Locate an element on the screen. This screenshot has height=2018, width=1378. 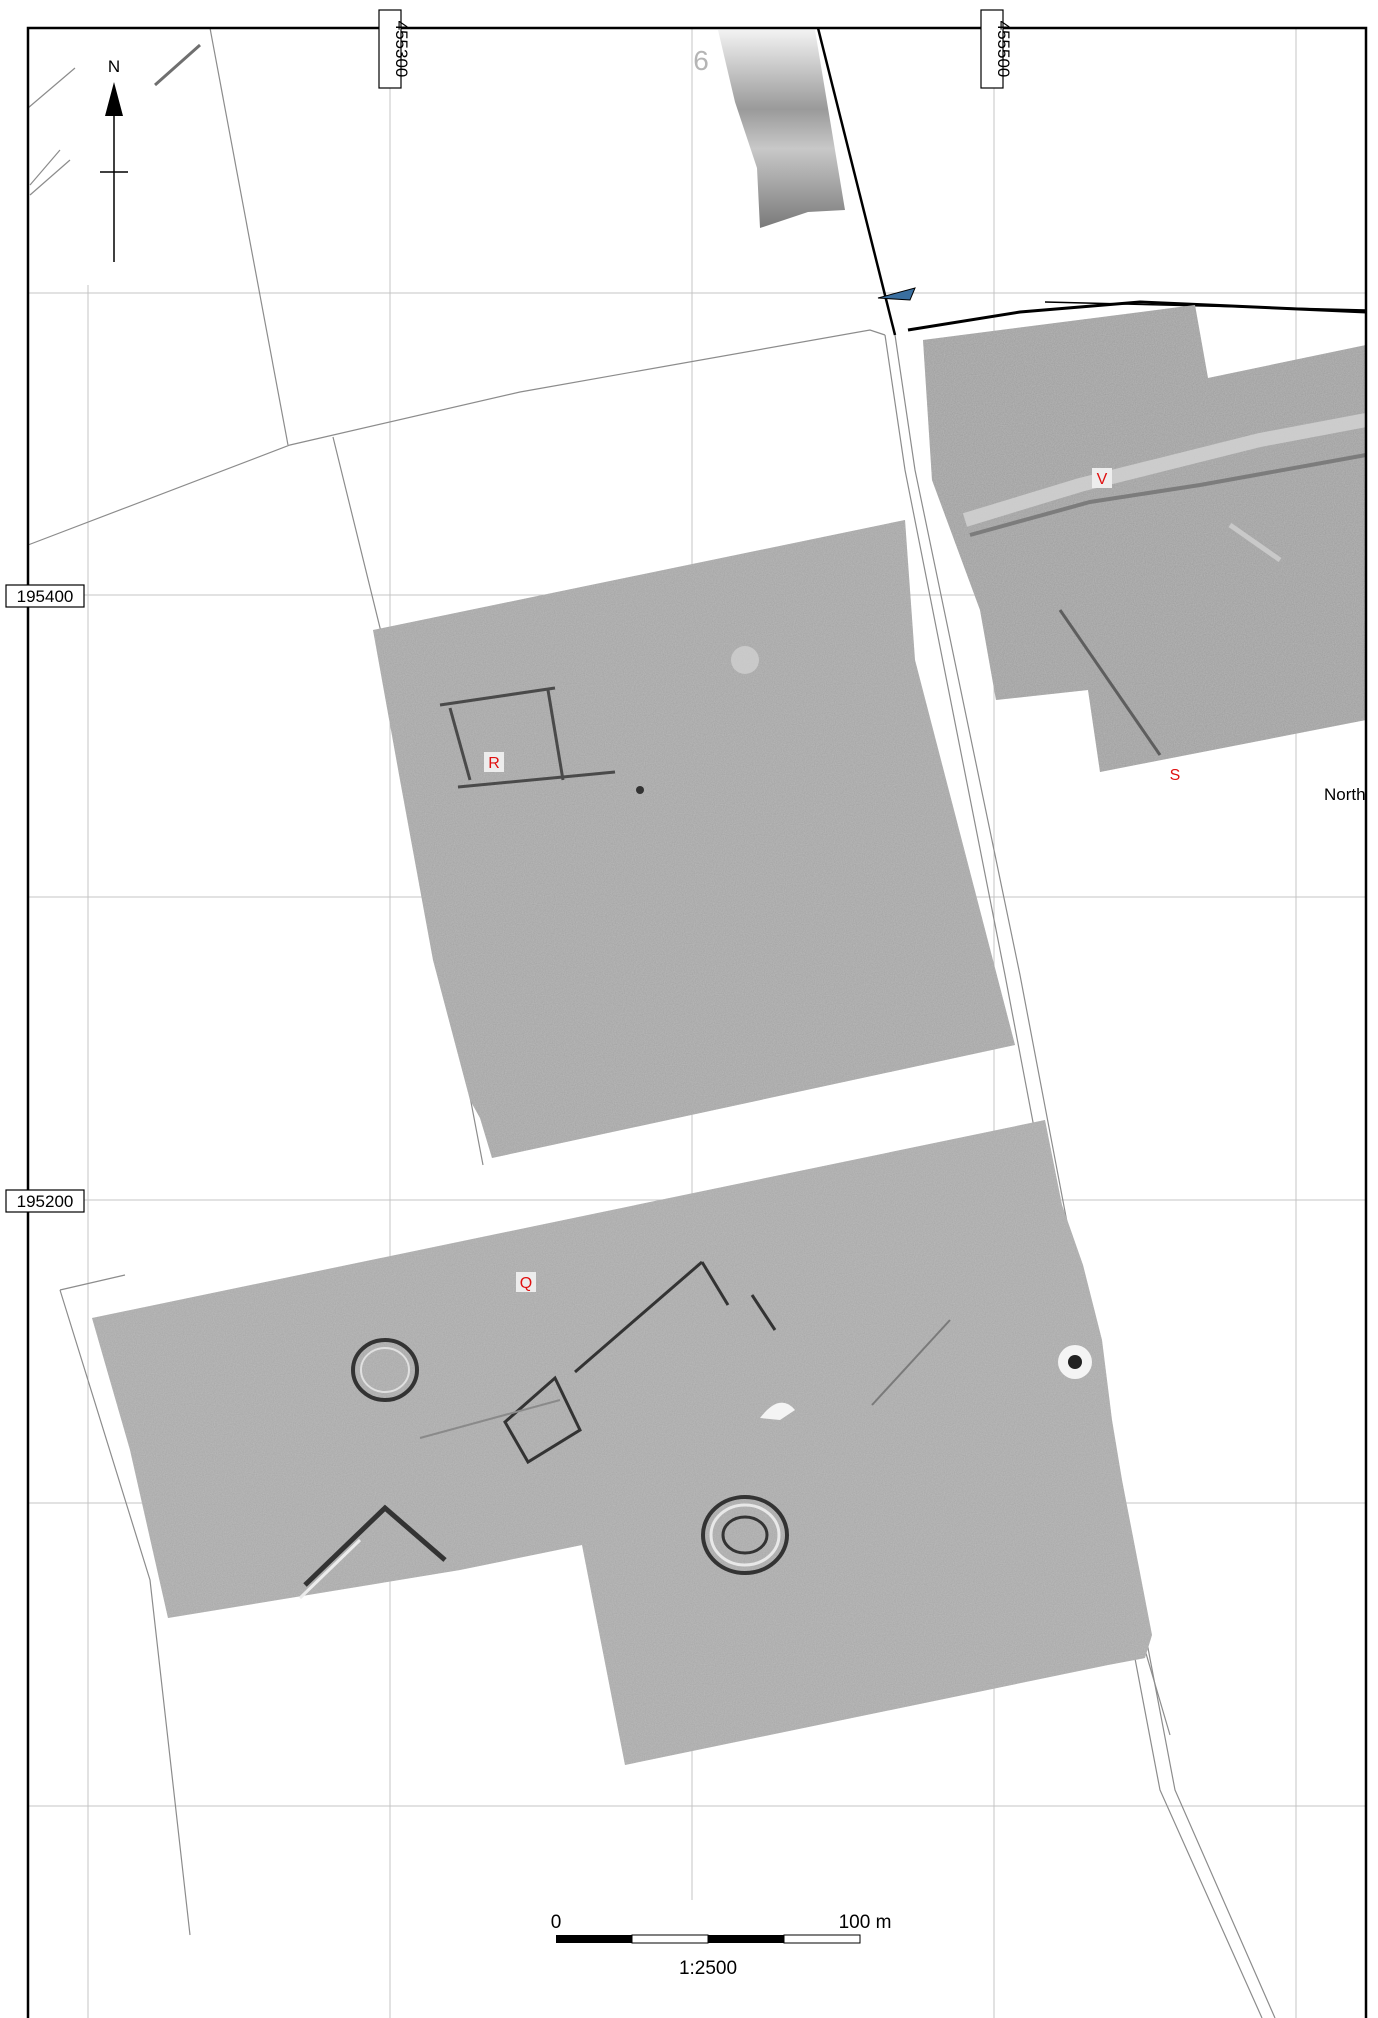
svg-text: 195200 is located at coordinates (45, 1201).